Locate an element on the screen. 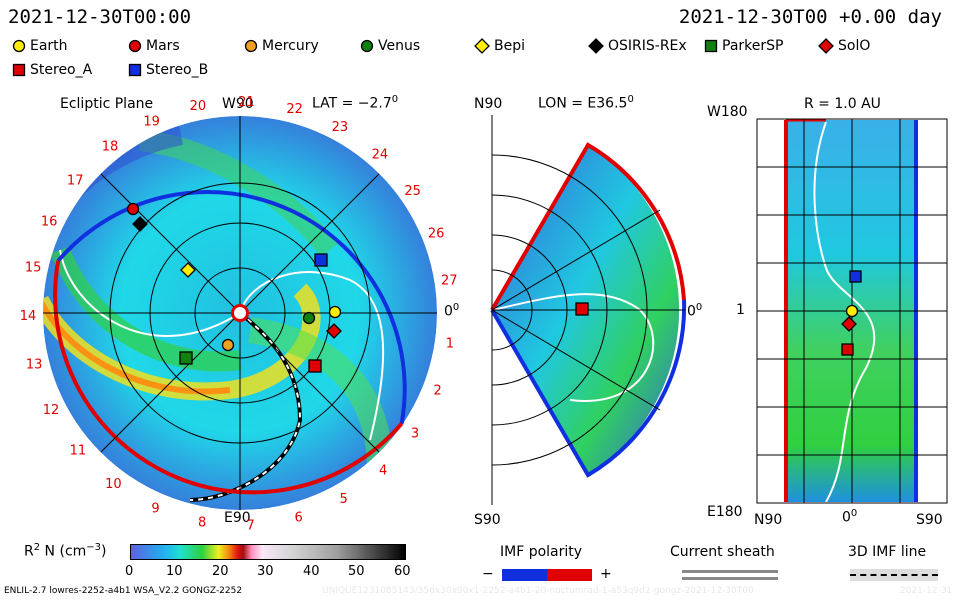 This screenshot has width=960, height=600. ecliptic-top-label: W90 is located at coordinates (238, 104).